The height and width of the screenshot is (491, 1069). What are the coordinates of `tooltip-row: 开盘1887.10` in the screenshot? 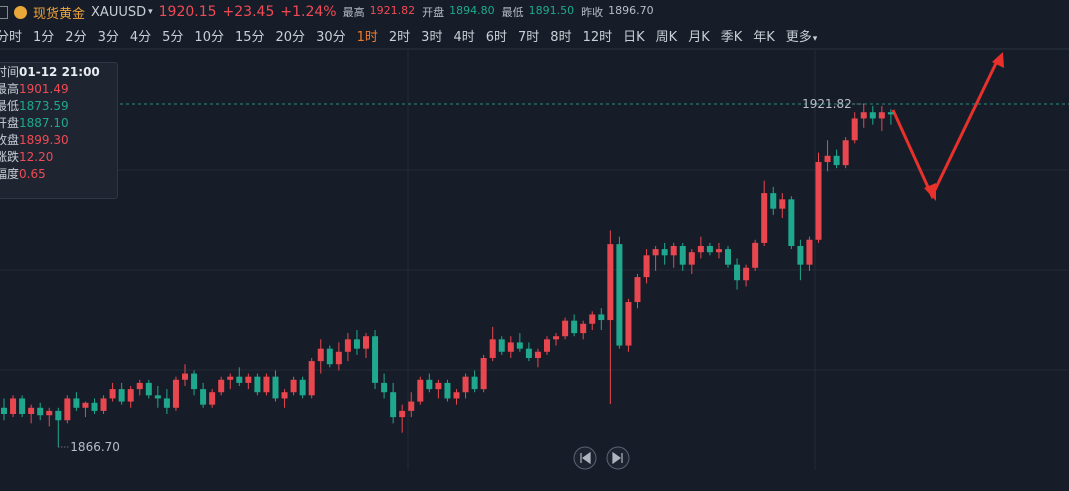 It's located at (58, 122).